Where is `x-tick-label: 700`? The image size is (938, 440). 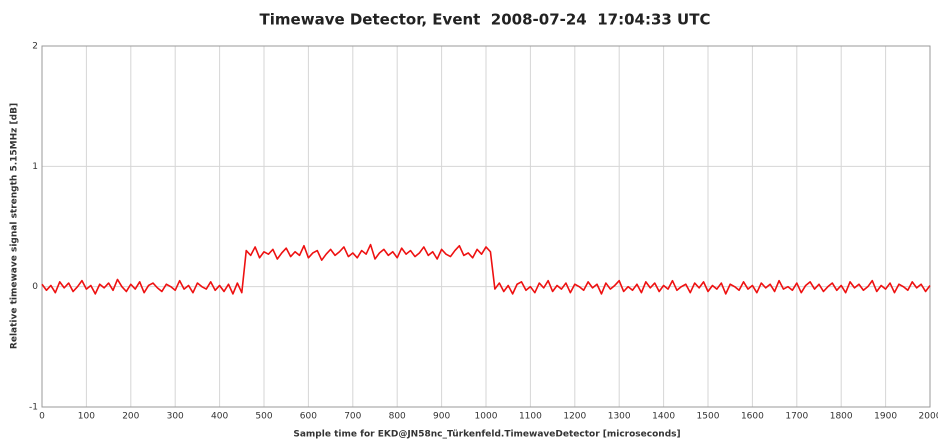 x-tick-label: 700 is located at coordinates (352, 417).